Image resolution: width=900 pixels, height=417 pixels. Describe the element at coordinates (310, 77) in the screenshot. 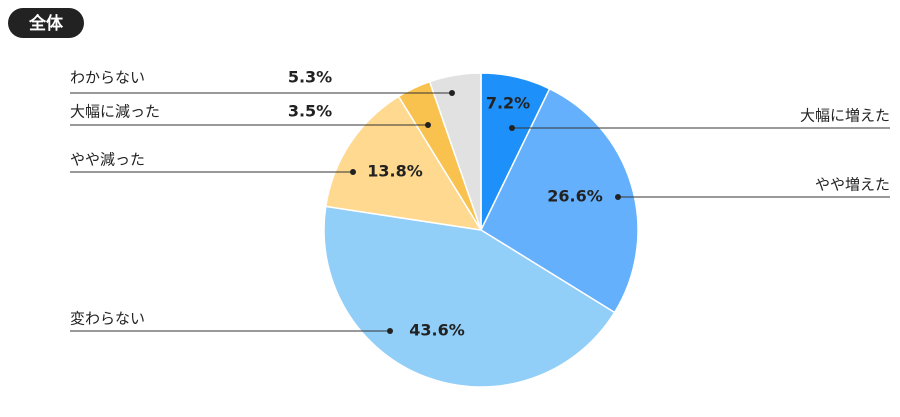

I see `value-label: 5.3%` at that location.